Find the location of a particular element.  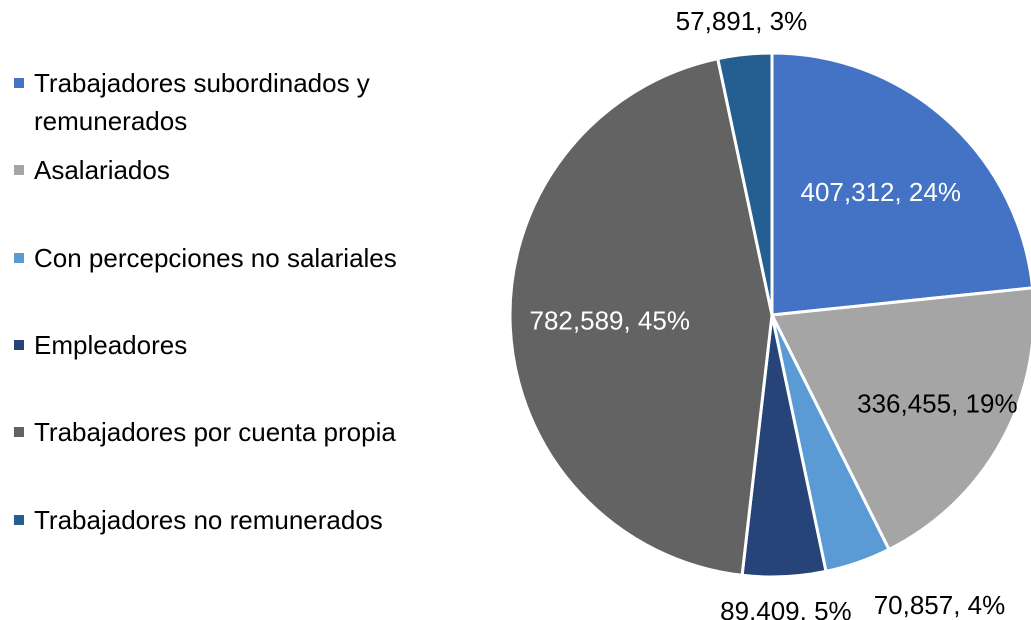

legend-label: Con percepciones no salariales is located at coordinates (215, 258).